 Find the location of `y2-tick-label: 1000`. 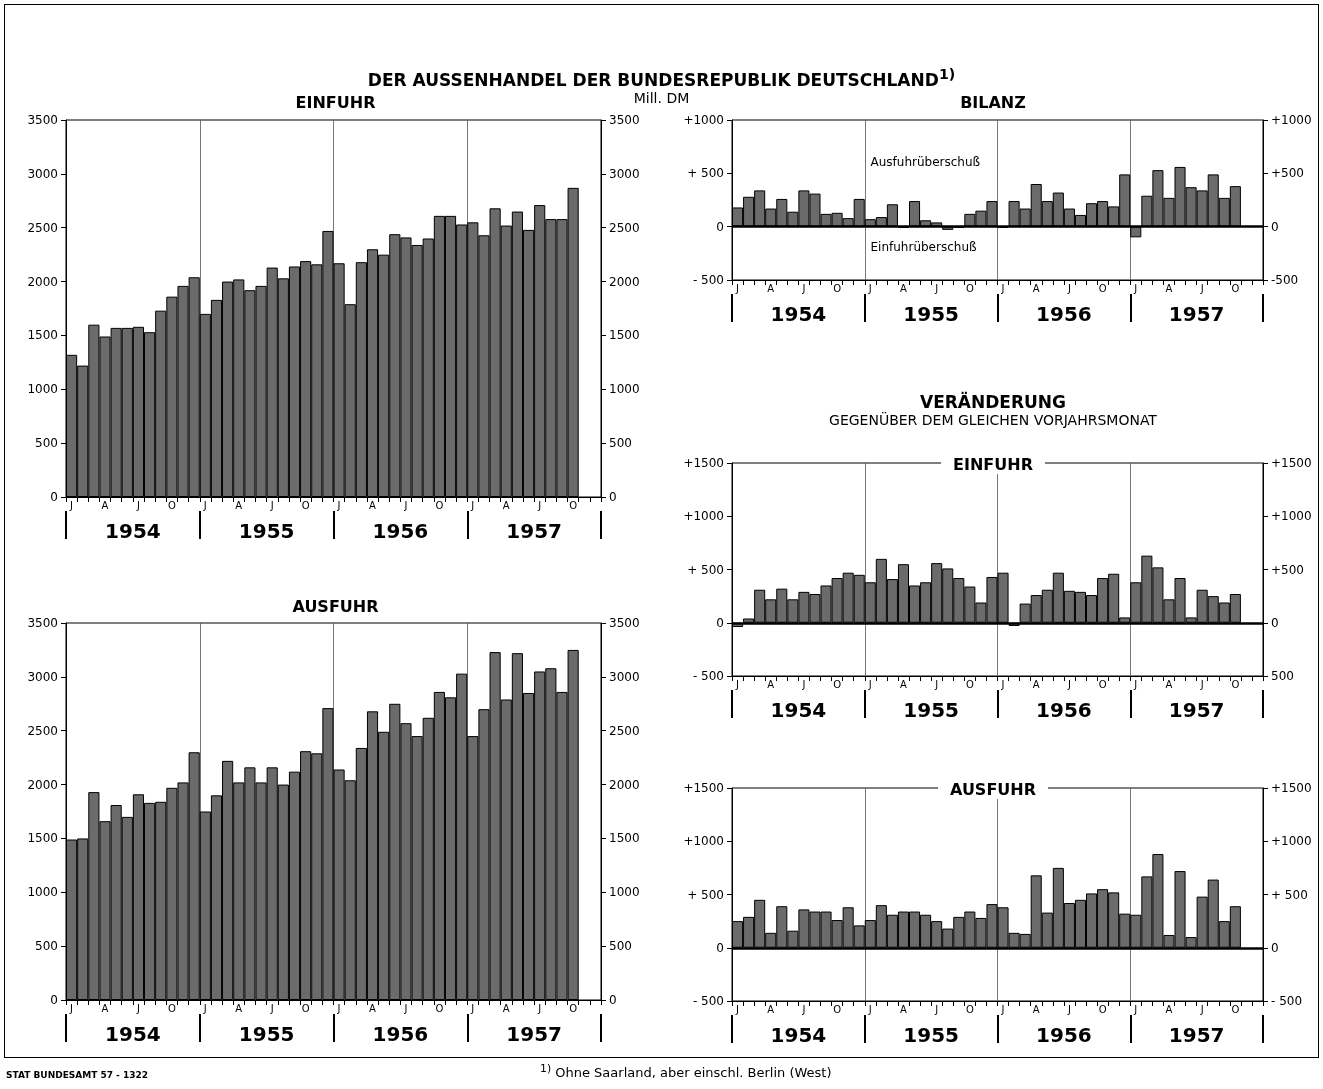

y2-tick-label: 1000 is located at coordinates (624, 389).